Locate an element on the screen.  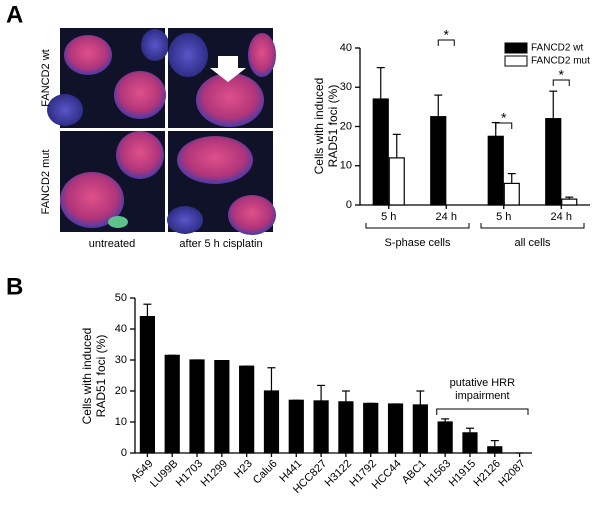
annotation-bracket is located at coordinates (482, 411).